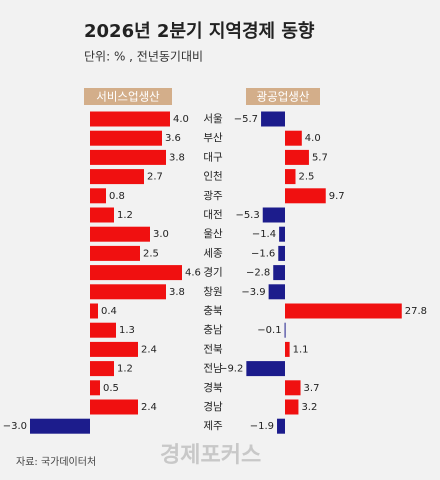  Describe the element at coordinates (246, 119) in the screenshot. I see `value-label: −5.7` at that location.